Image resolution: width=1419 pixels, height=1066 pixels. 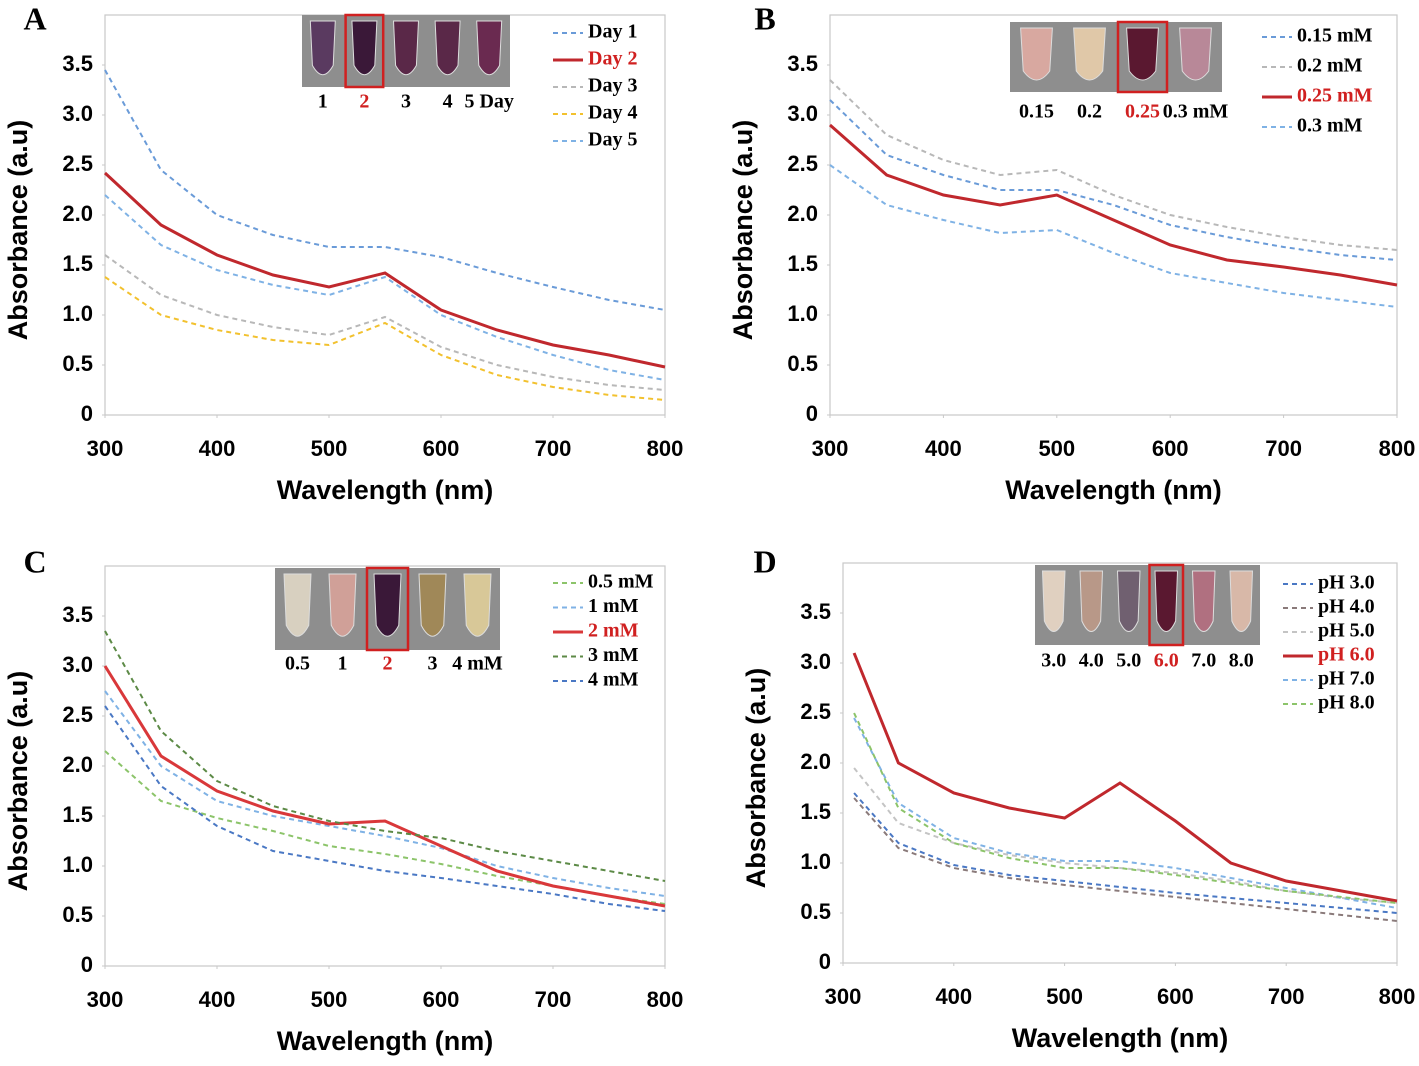 I want to click on legend-label: pH 3.0, so click(x=1346, y=583).